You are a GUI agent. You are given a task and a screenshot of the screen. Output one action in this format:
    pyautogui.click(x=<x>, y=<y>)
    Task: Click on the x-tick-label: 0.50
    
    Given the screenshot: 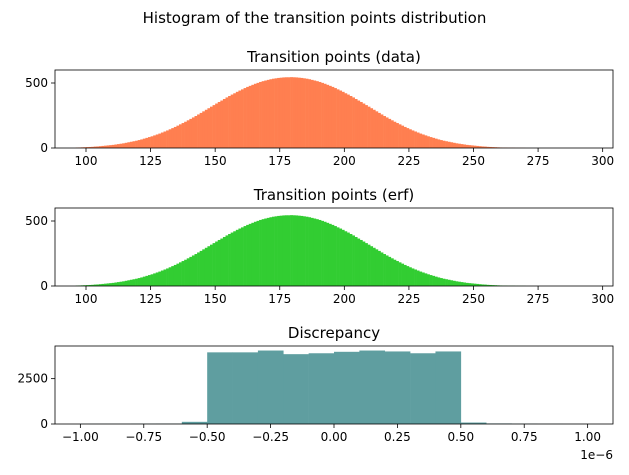 What is the action you would take?
    pyautogui.click(x=460, y=437)
    